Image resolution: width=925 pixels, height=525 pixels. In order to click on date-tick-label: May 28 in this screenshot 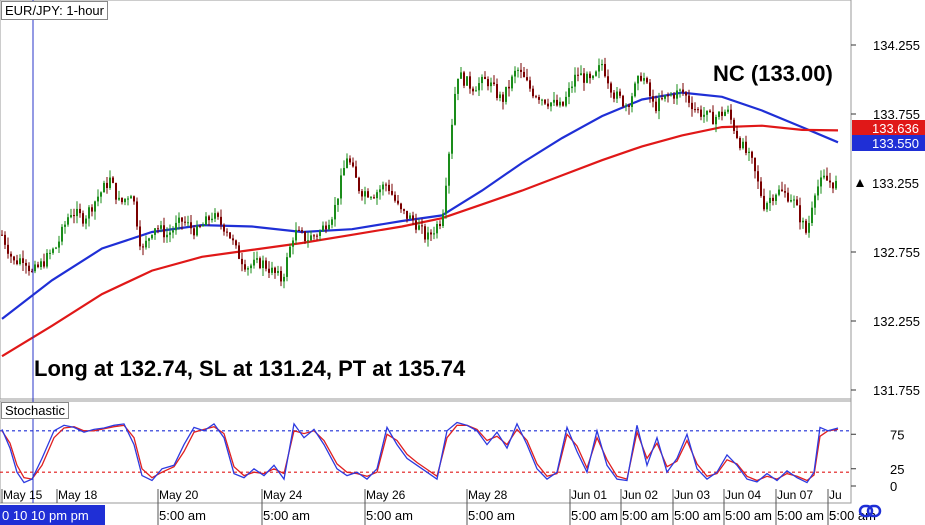, I will do `click(488, 495)`.